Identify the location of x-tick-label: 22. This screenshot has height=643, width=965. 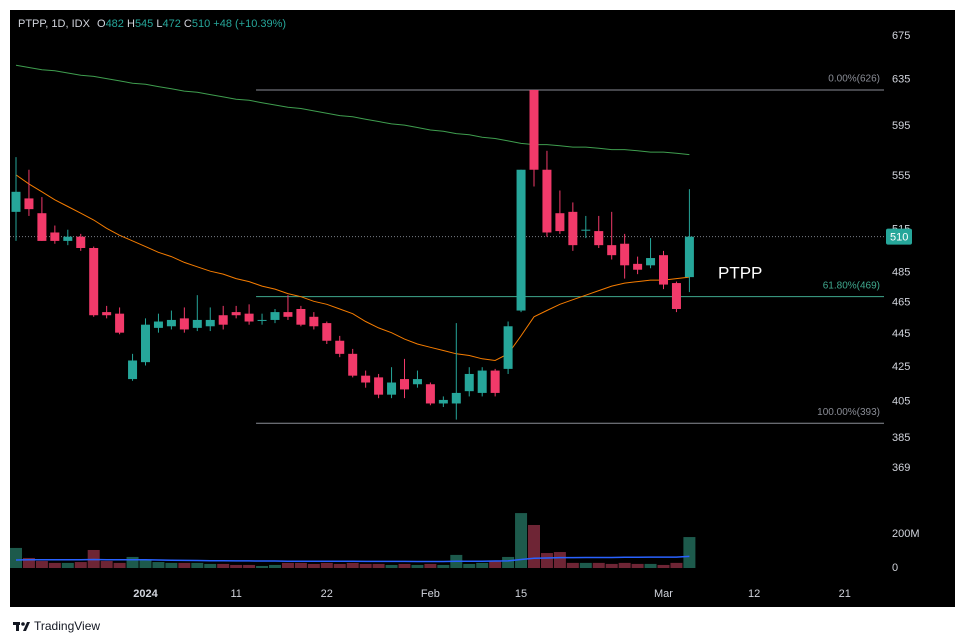
(327, 594).